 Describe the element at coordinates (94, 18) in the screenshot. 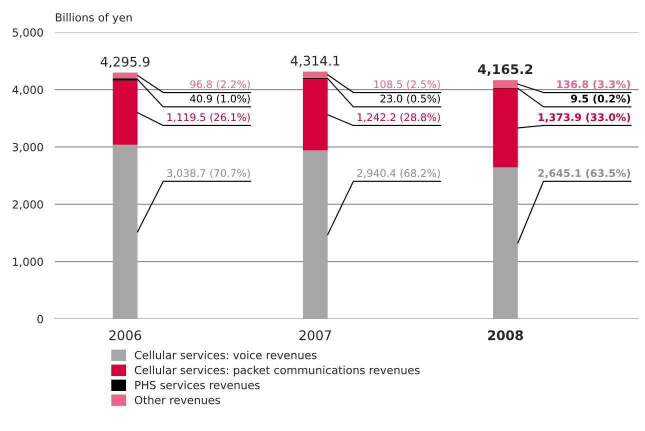

I see `y-axis-title: Billions of yen` at that location.